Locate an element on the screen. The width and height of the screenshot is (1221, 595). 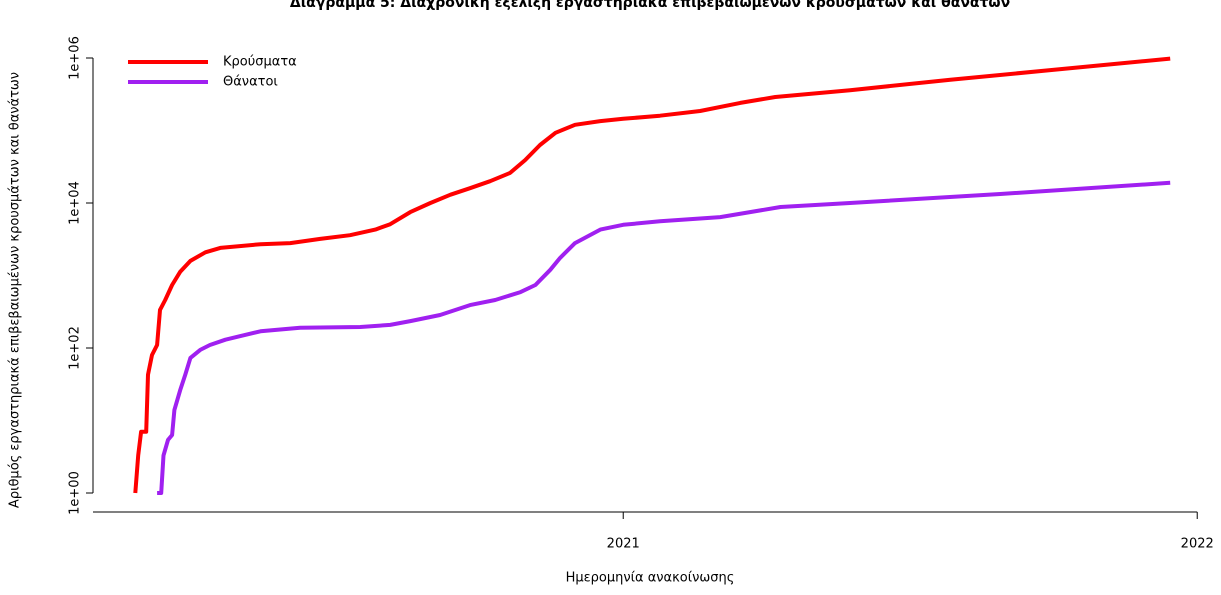
x-axis-label: Ημερομηνία ανακοίνωσης is located at coordinates (650, 578).